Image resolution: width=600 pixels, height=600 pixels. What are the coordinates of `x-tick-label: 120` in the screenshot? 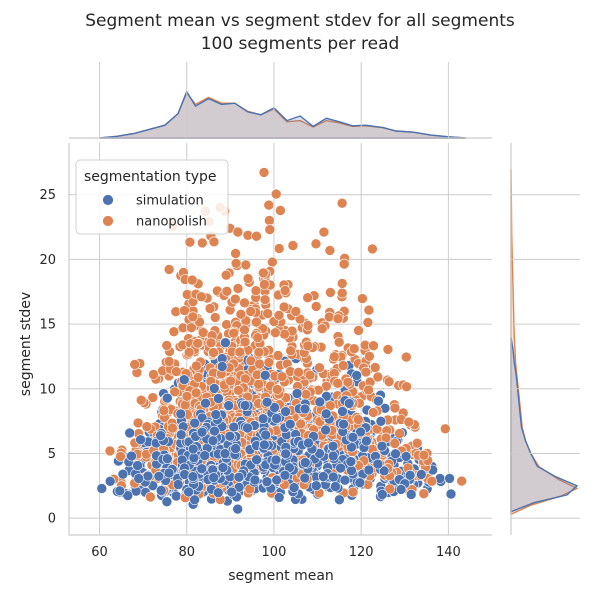 It's located at (361, 552).